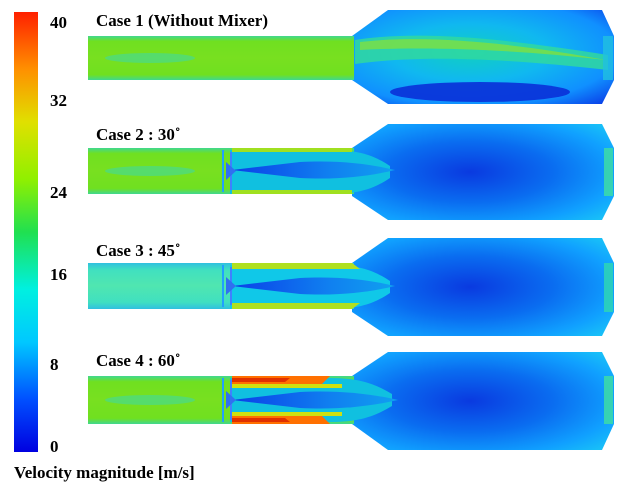 The height and width of the screenshot is (486, 624). Describe the element at coordinates (261, 380) in the screenshot. I see `case-4-high-velocity-top-inner` at that location.